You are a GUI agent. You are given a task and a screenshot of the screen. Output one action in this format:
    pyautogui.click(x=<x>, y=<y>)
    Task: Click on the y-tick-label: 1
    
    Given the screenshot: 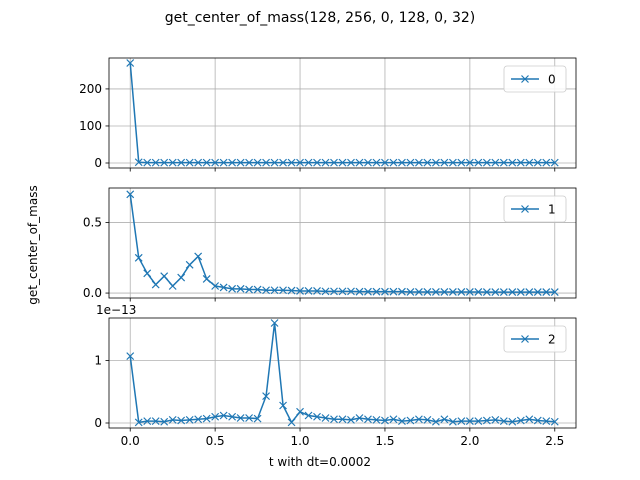 What is the action you would take?
    pyautogui.click(x=98, y=361)
    